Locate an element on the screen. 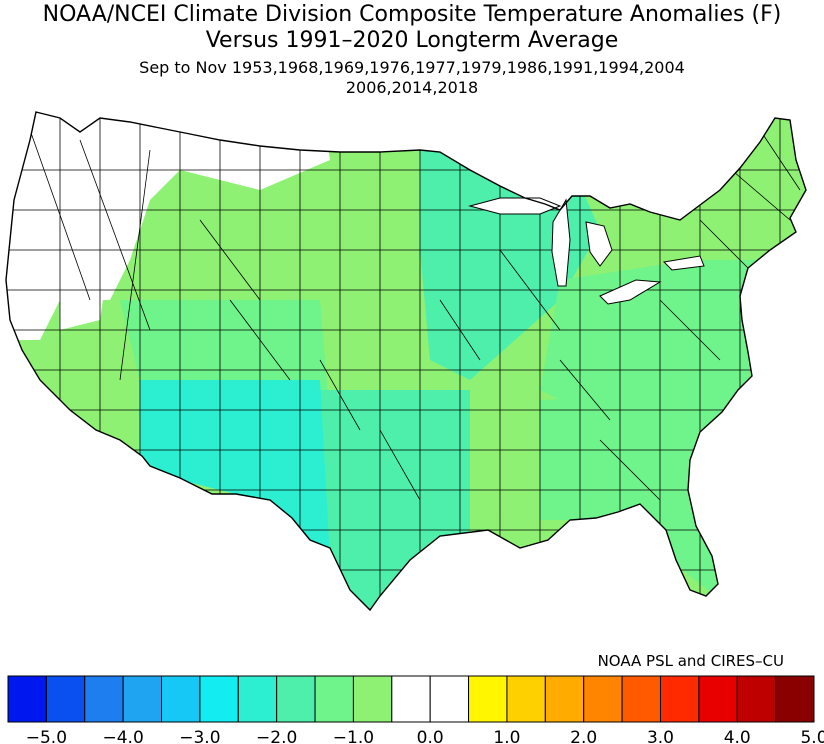 The width and height of the screenshot is (824, 744). color-bar-tick-label: 1.0 is located at coordinates (506, 736).